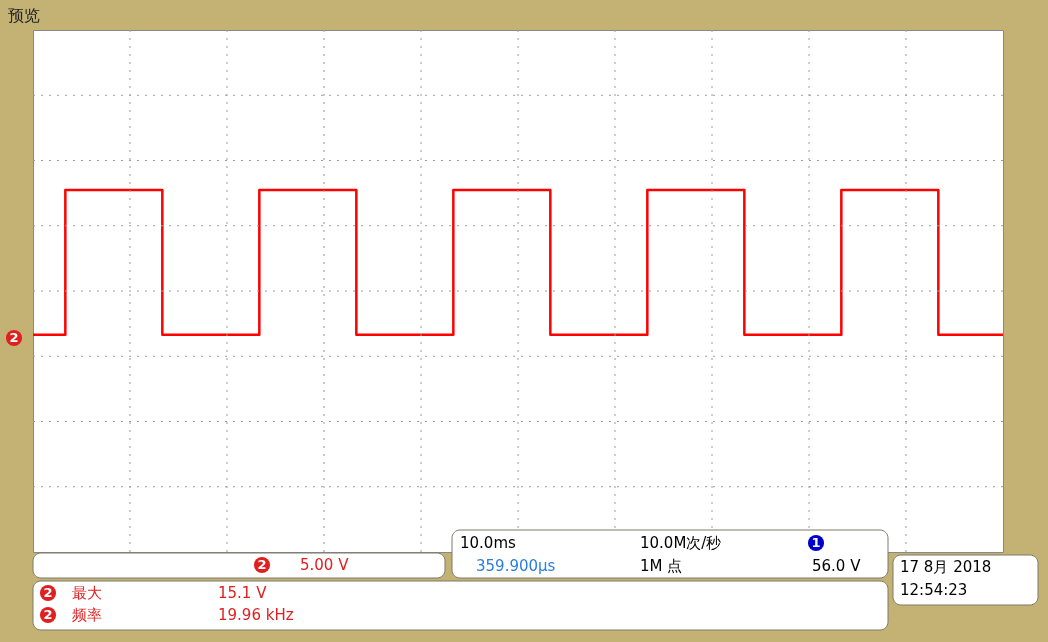 The image size is (1048, 642). I want to click on text: 15.1 V, so click(243, 593).